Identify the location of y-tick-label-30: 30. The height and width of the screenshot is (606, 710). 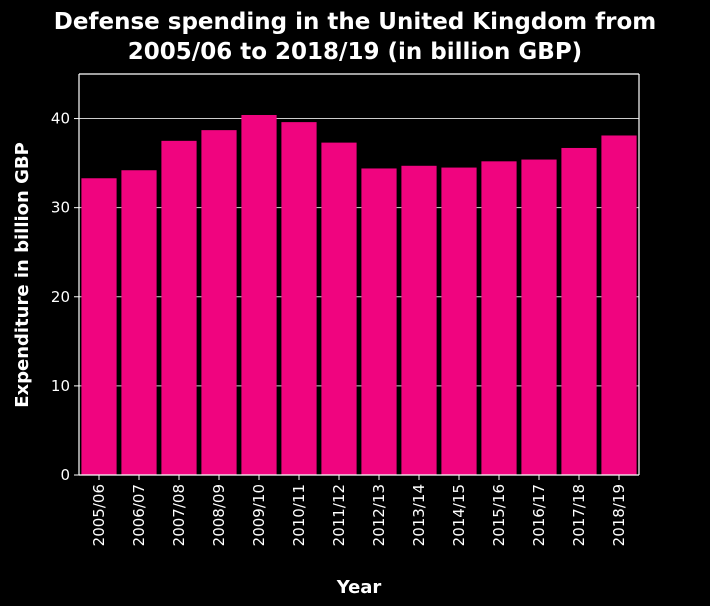
(60, 208).